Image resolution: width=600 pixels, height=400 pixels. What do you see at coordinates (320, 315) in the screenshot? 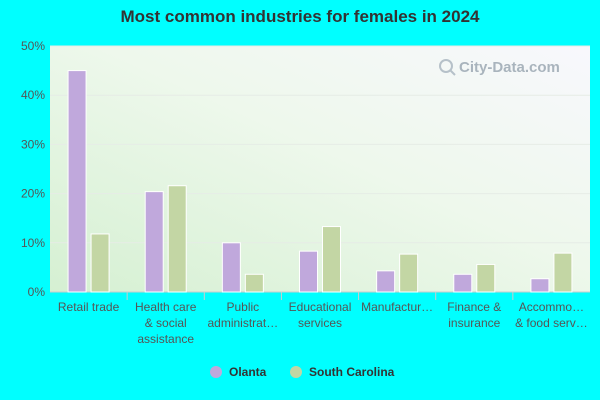
I see `x-category-label: Educational services` at bounding box center [320, 315].